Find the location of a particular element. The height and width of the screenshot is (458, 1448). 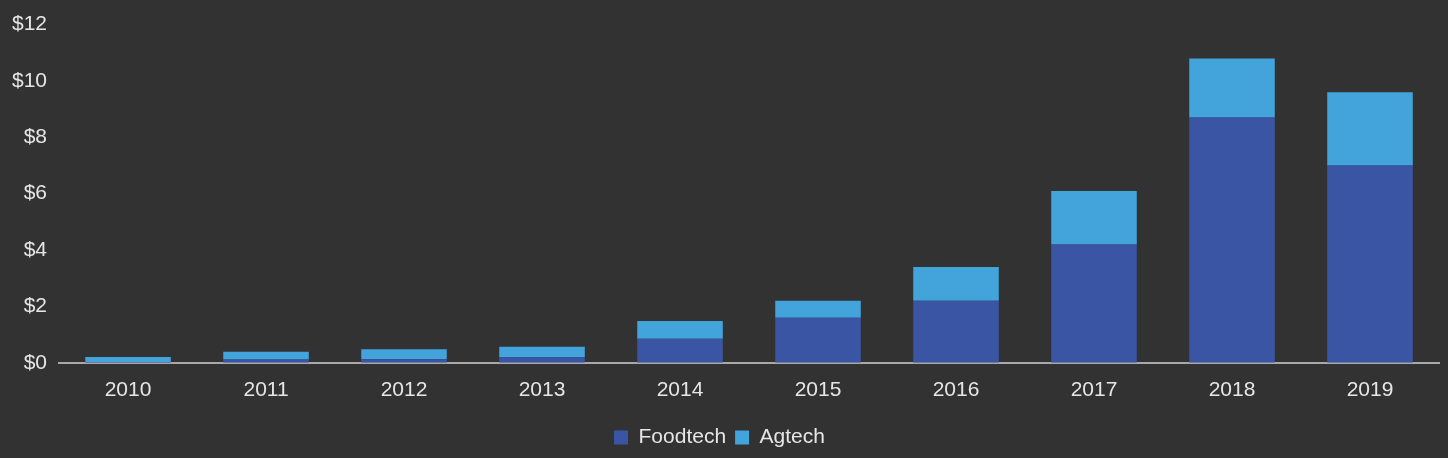

y-tick-label: $12 is located at coordinates (29, 23).